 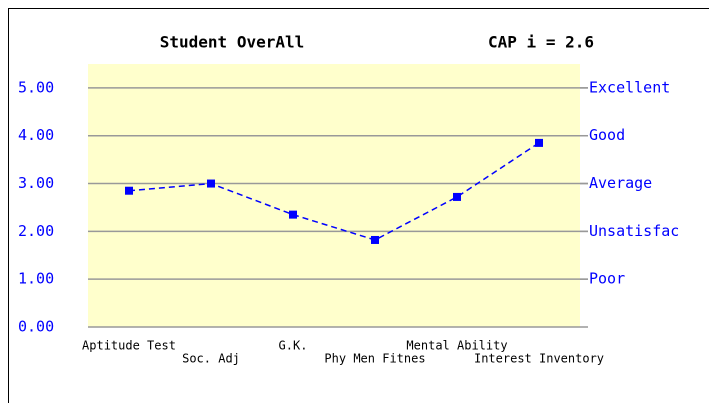 What do you see at coordinates (629, 87) in the screenshot?
I see `y2-tick-label: Excellent` at bounding box center [629, 87].